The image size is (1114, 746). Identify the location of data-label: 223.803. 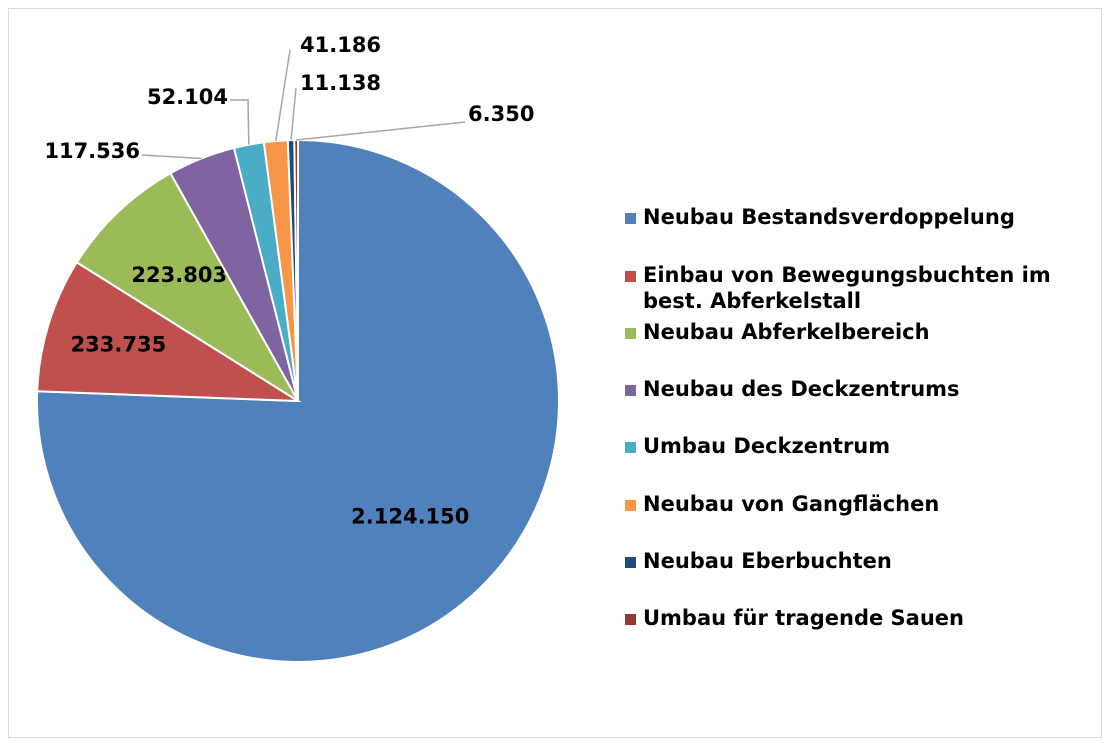
(179, 275).